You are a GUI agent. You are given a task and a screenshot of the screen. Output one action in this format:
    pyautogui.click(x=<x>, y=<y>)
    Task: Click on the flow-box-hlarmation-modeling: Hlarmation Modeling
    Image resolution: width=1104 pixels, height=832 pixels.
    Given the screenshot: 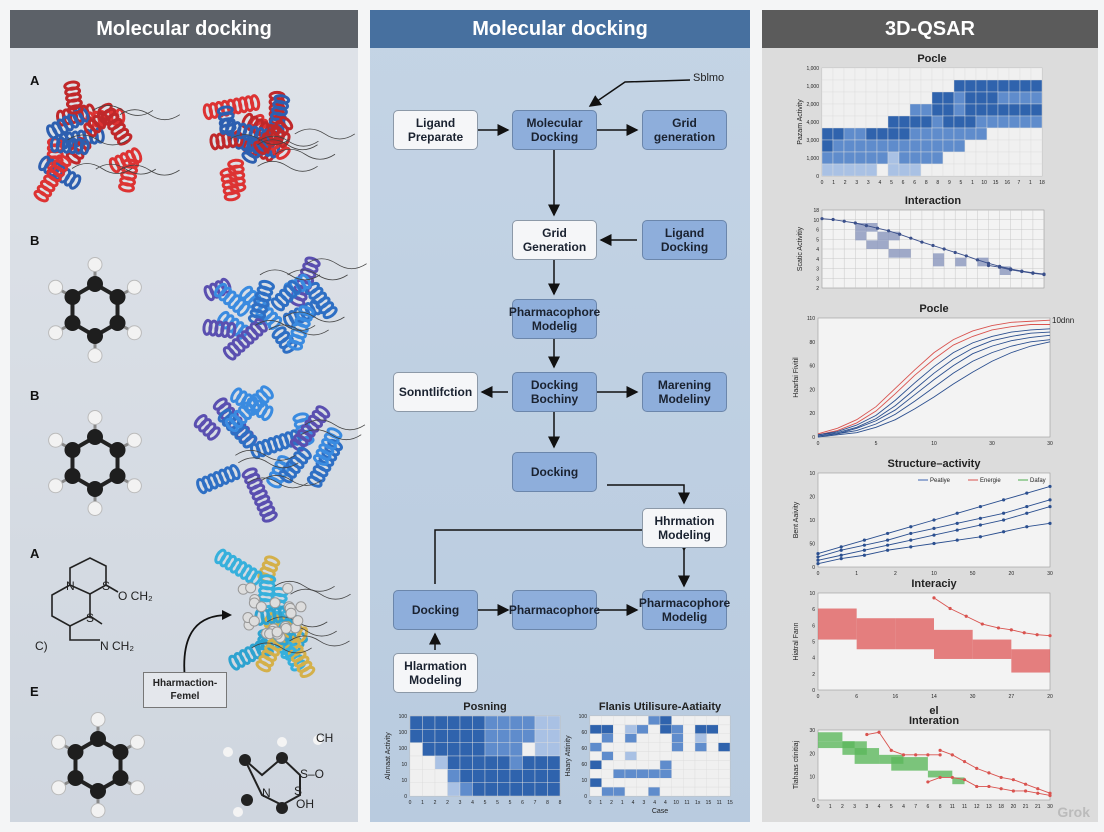 What is the action you would take?
    pyautogui.click(x=435, y=673)
    